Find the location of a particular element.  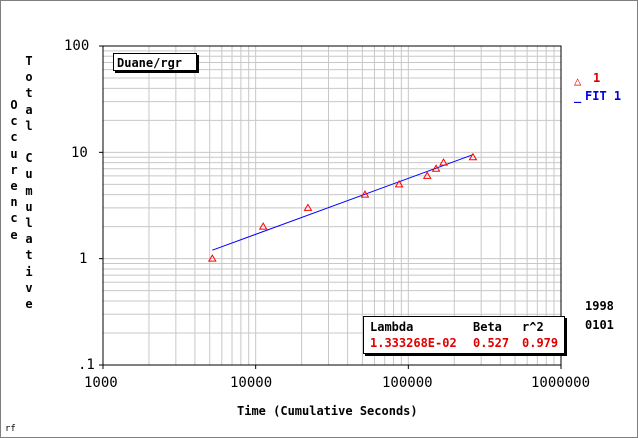

x-tick-label: 100000 is located at coordinates (407, 383).